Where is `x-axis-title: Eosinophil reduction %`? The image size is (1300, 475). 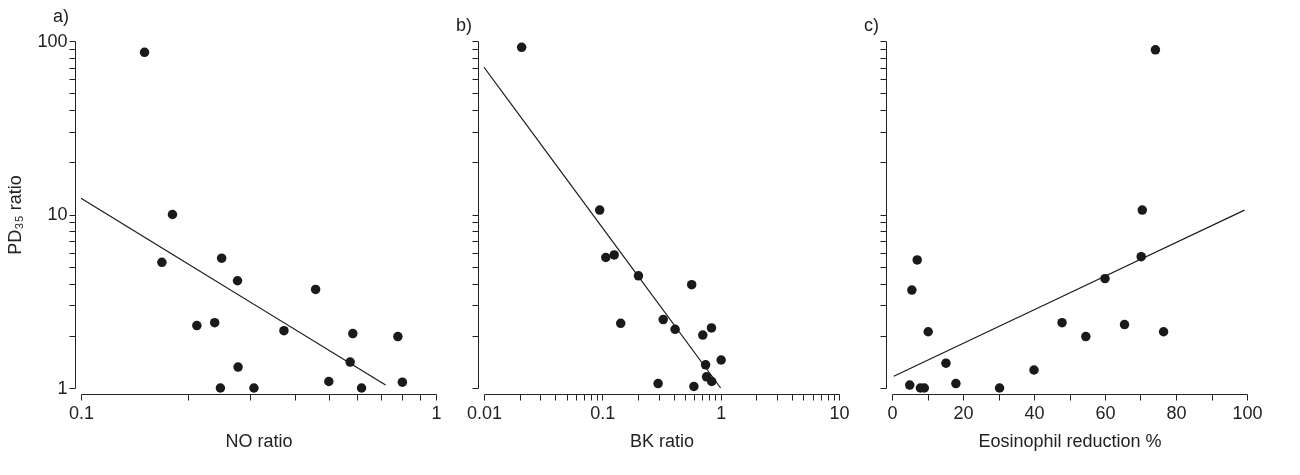
x-axis-title: Eosinophil reduction % is located at coordinates (1070, 440).